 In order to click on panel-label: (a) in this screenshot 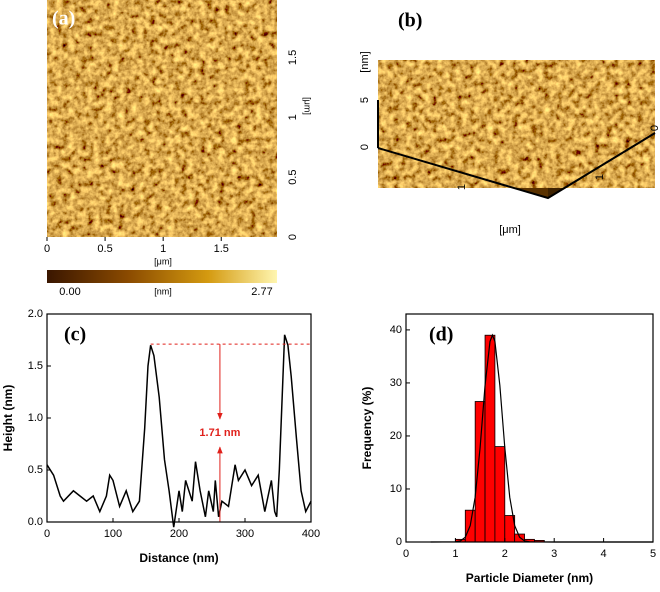, I will do `click(63, 19)`.